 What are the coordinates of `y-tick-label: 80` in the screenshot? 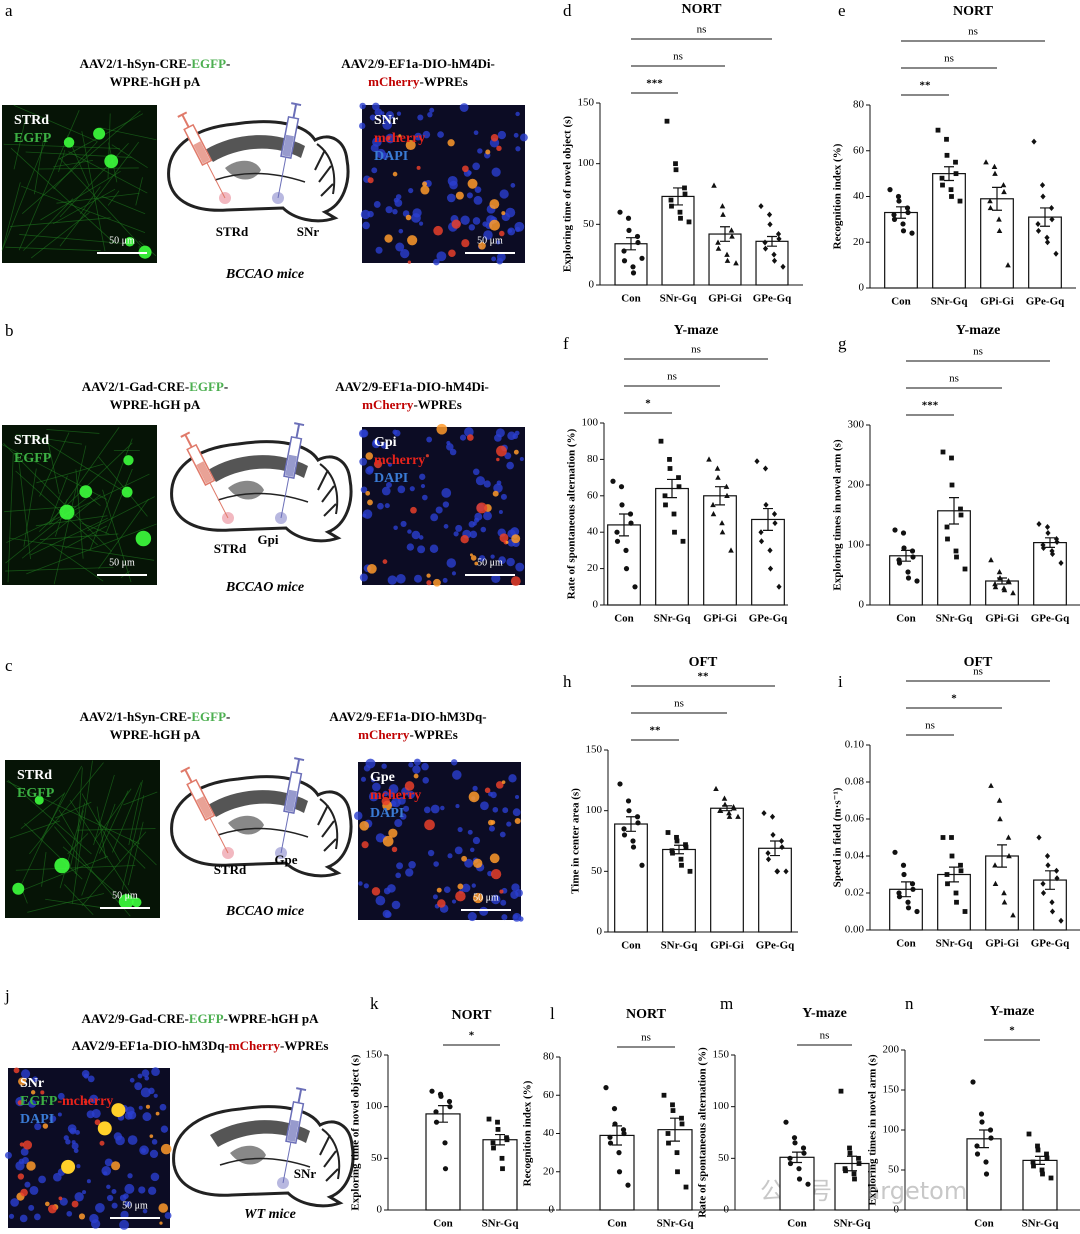 It's located at (593, 459).